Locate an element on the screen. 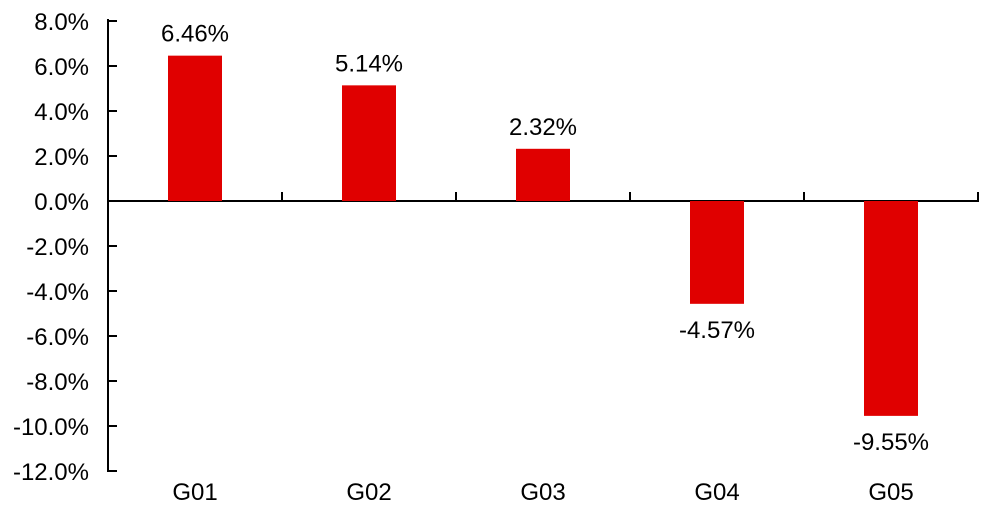 The height and width of the screenshot is (519, 993). y-axis-tick-label: 2.0% is located at coordinates (61, 157).